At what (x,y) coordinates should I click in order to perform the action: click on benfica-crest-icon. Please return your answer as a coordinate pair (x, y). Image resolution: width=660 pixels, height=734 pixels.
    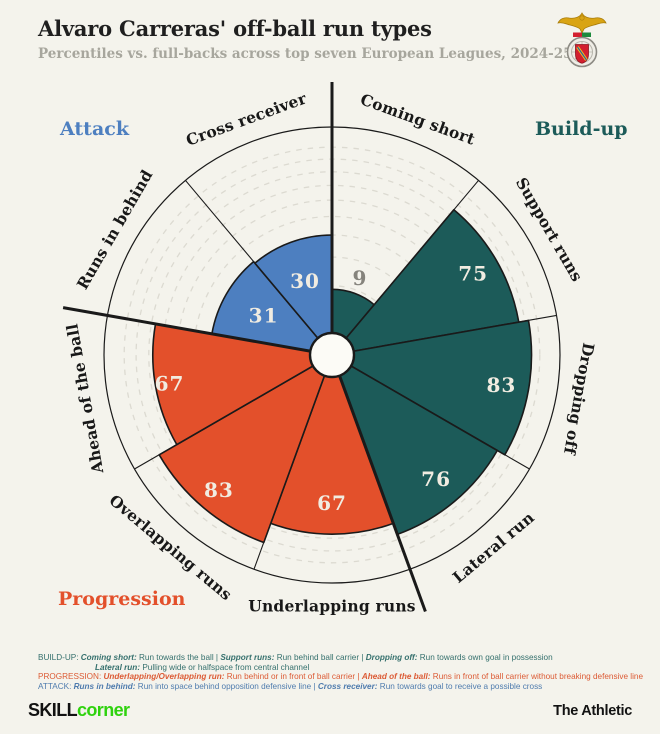
    Looking at the image, I should click on (582, 40).